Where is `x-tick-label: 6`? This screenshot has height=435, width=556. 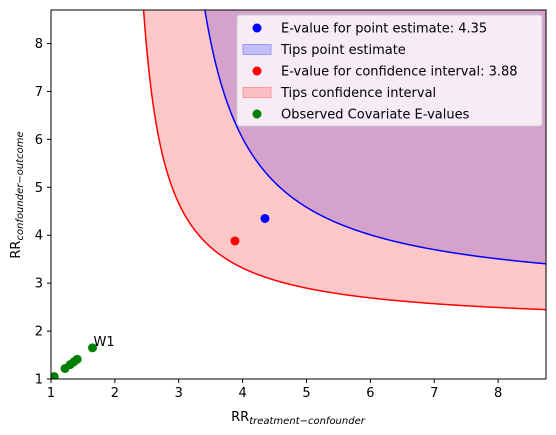
x-tick-label: 6 is located at coordinates (370, 393).